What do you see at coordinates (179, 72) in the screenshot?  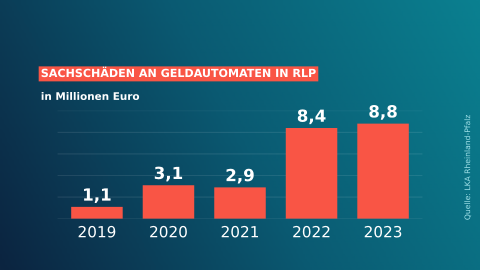 I see `chart-title: SACHSCHÄDEN AN GELDAUTOMATEN IN RLP` at bounding box center [179, 72].